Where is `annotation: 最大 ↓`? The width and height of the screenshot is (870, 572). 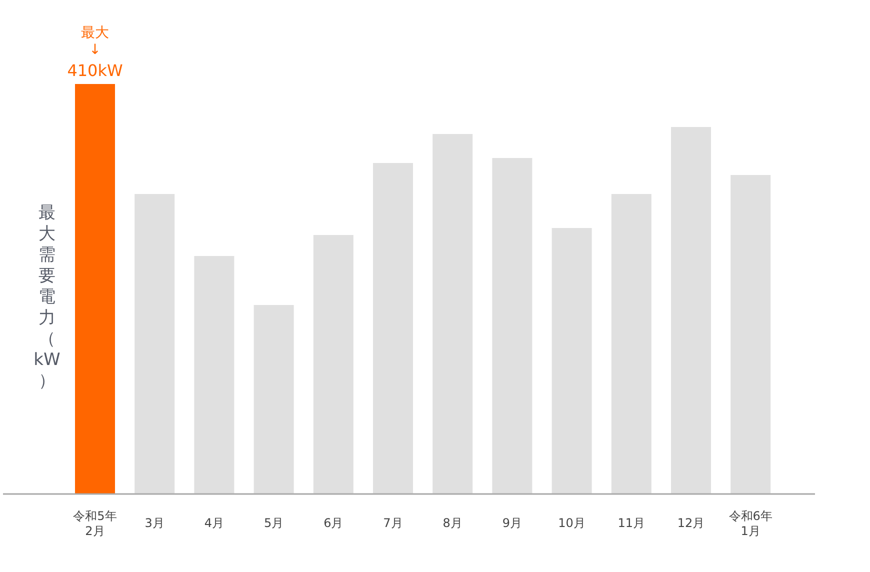
annotation: 最大 ↓ is located at coordinates (95, 41).